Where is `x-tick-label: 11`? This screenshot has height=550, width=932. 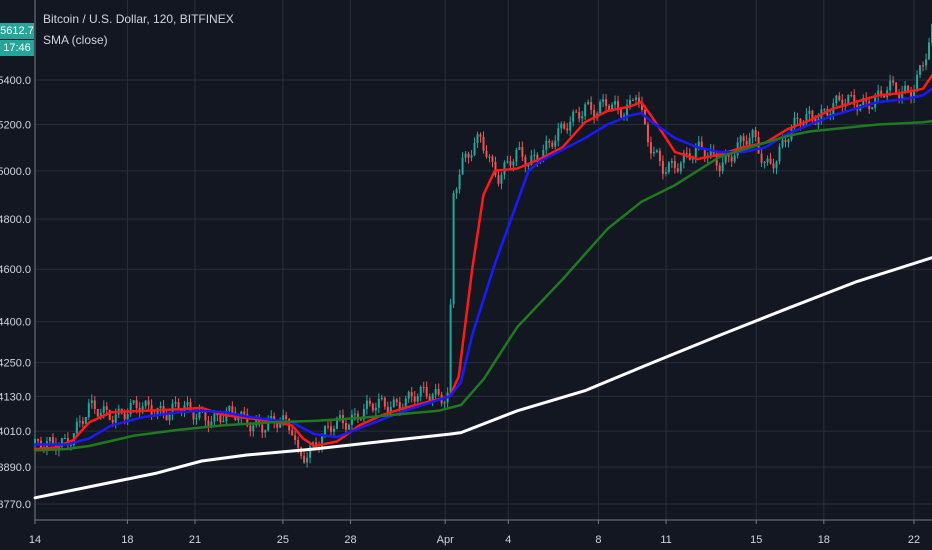
x-tick-label: 11 is located at coordinates (665, 540).